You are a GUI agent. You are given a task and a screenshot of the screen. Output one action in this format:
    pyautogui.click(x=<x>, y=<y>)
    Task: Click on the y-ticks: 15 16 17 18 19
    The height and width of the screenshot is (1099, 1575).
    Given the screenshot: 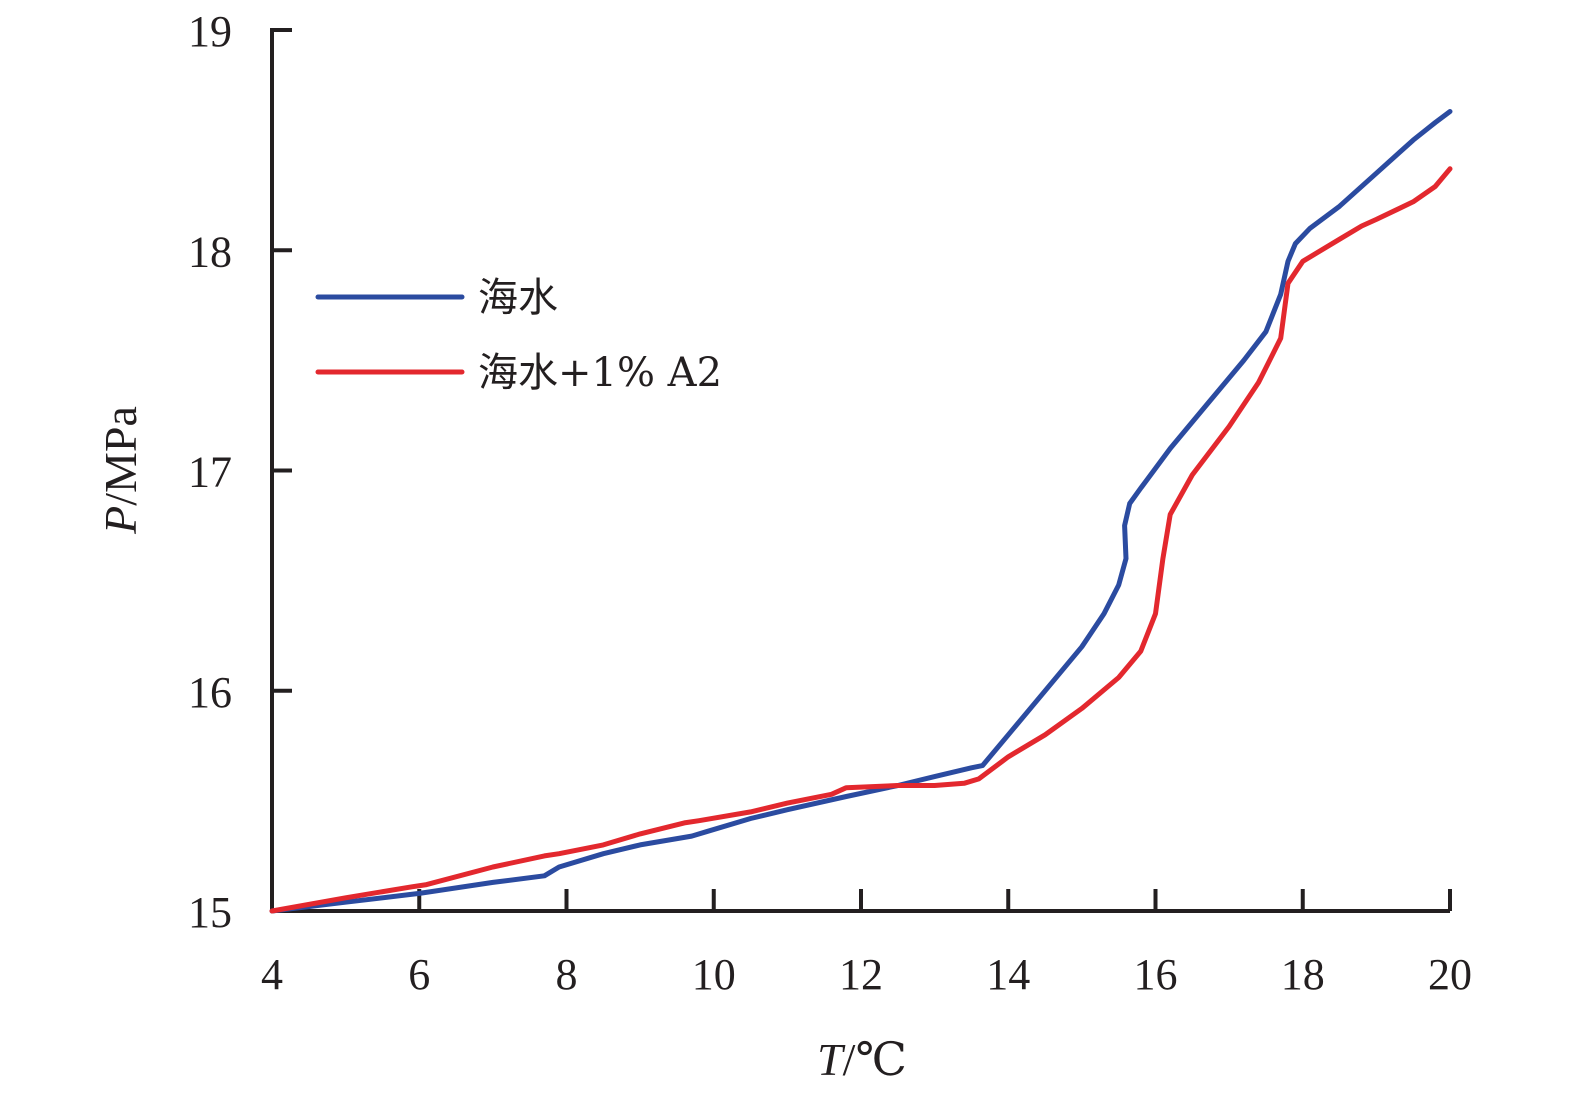 What is the action you would take?
    pyautogui.click(x=240, y=472)
    